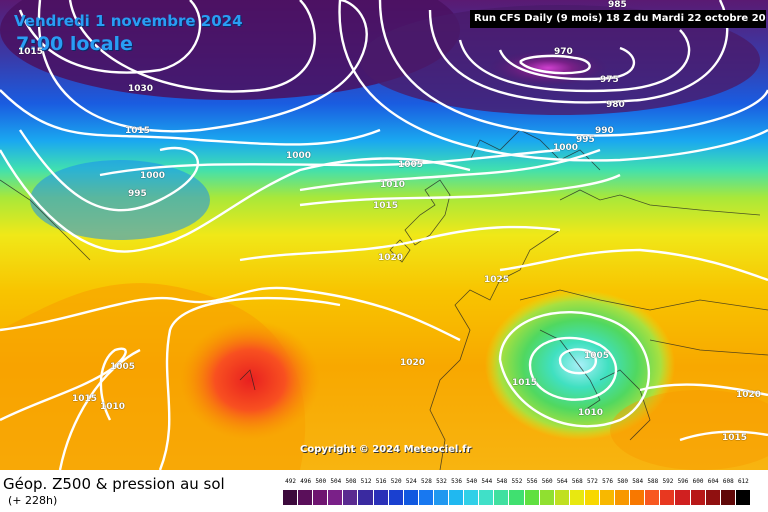 Image resolution: width=768 pixels, height=512 pixels. I want to click on scale-tick-label: 564, so click(562, 481).